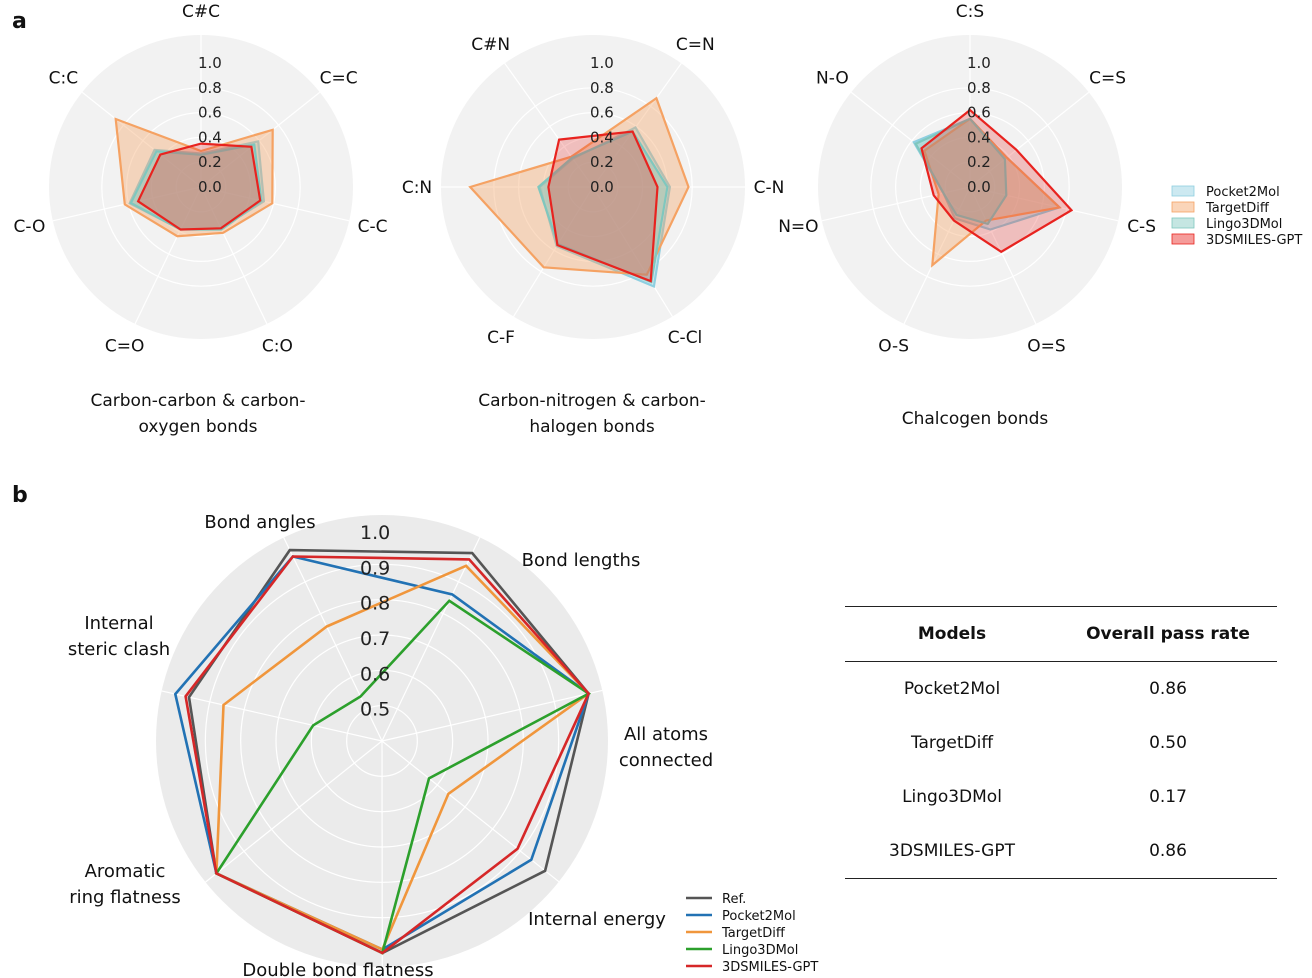 The image size is (1312, 978). I want to click on table-cell-rate: 0.50, so click(1168, 743).